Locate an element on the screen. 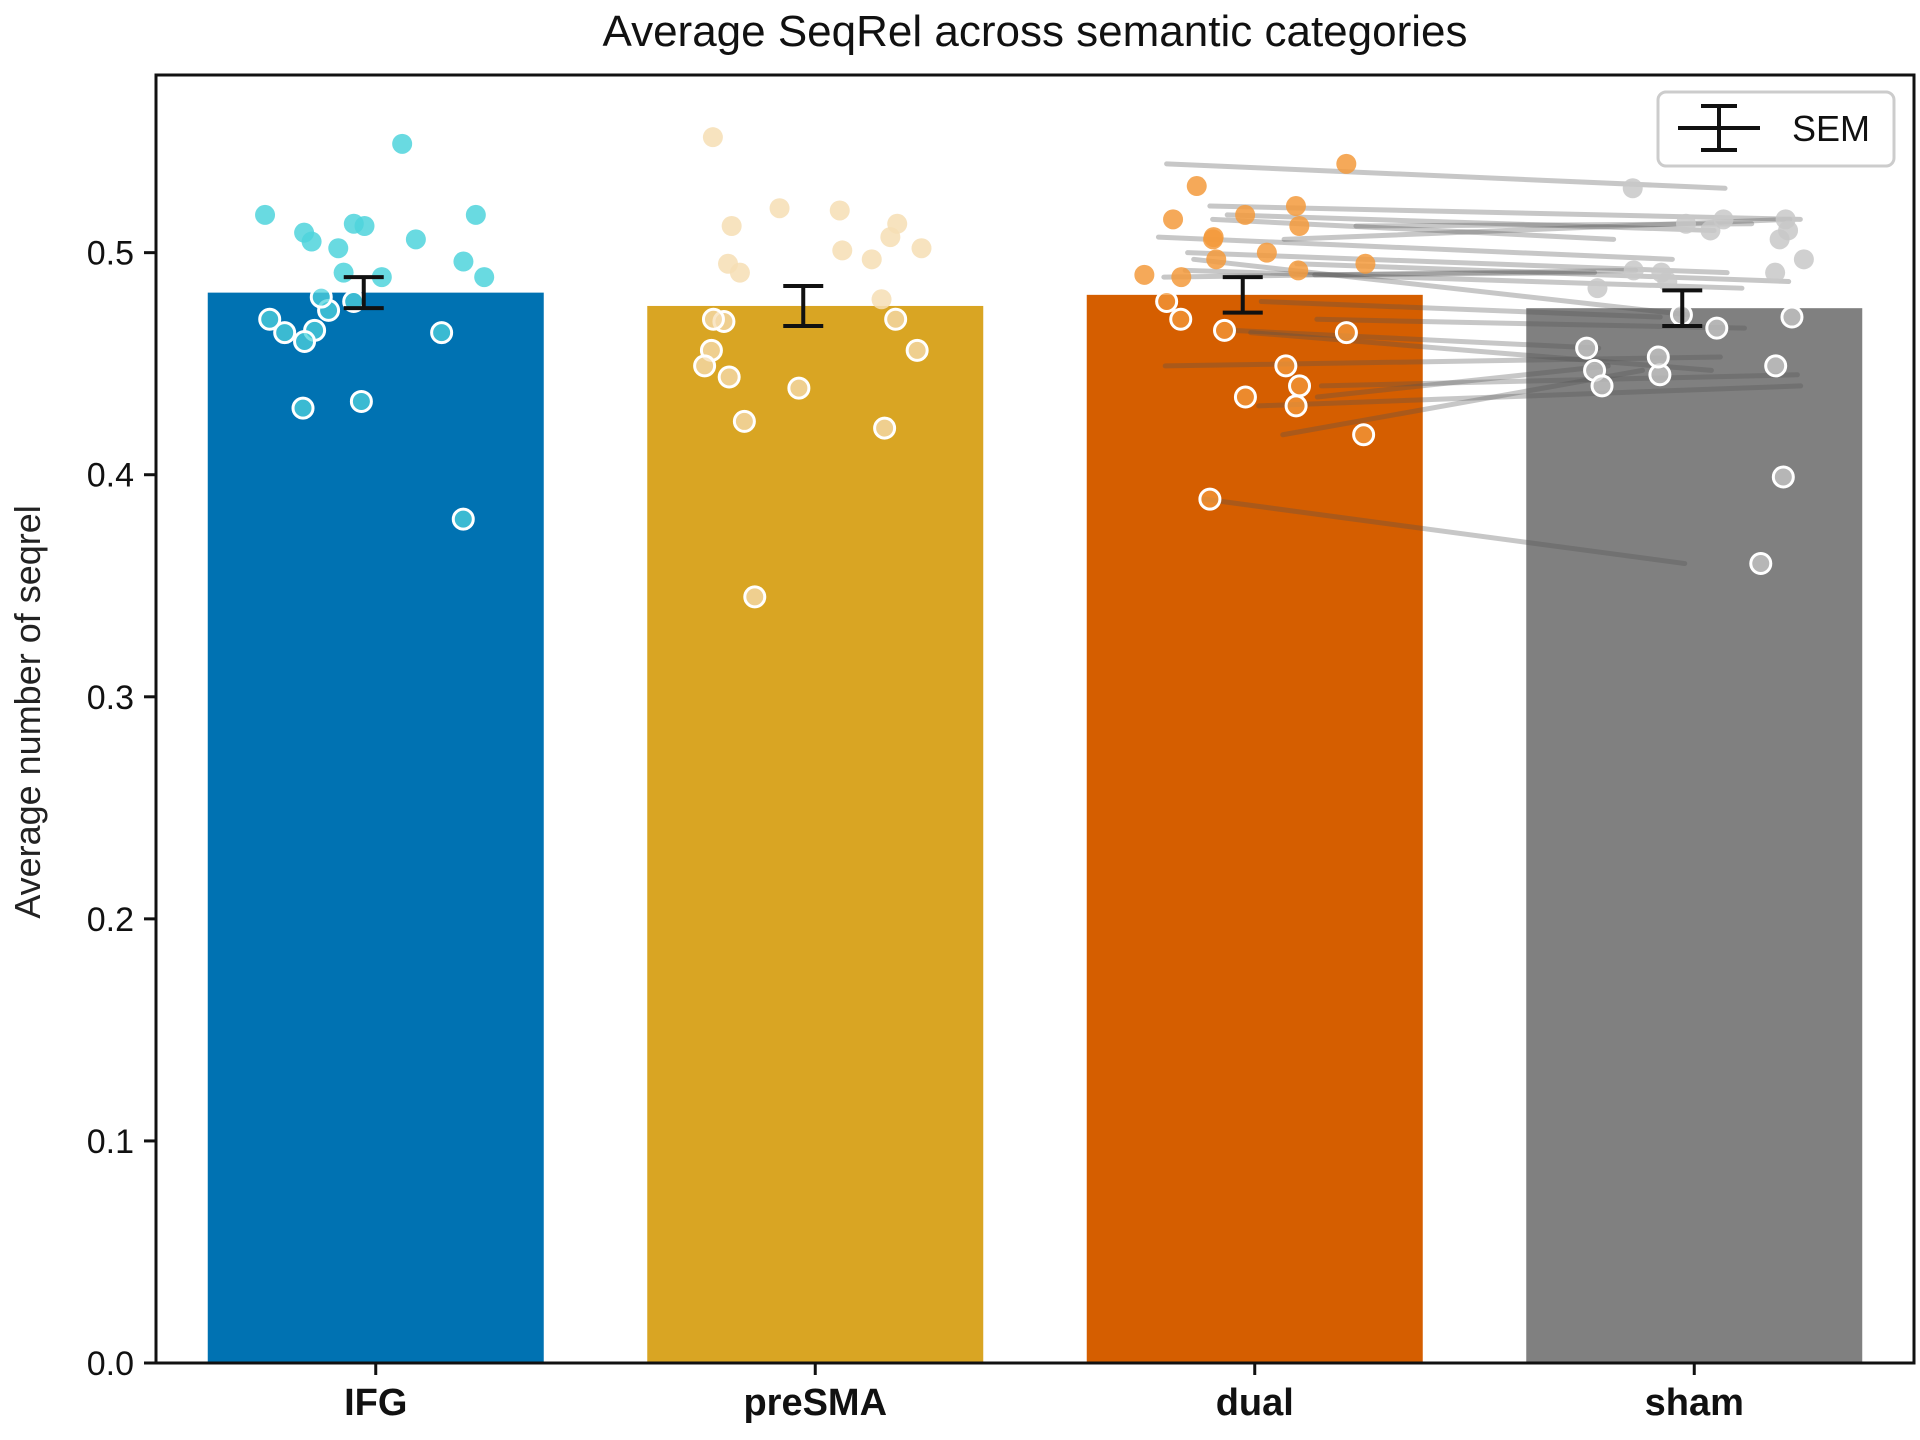 This screenshot has width=1920, height=1440. x-tick-label: preSMA is located at coordinates (815, 1403).